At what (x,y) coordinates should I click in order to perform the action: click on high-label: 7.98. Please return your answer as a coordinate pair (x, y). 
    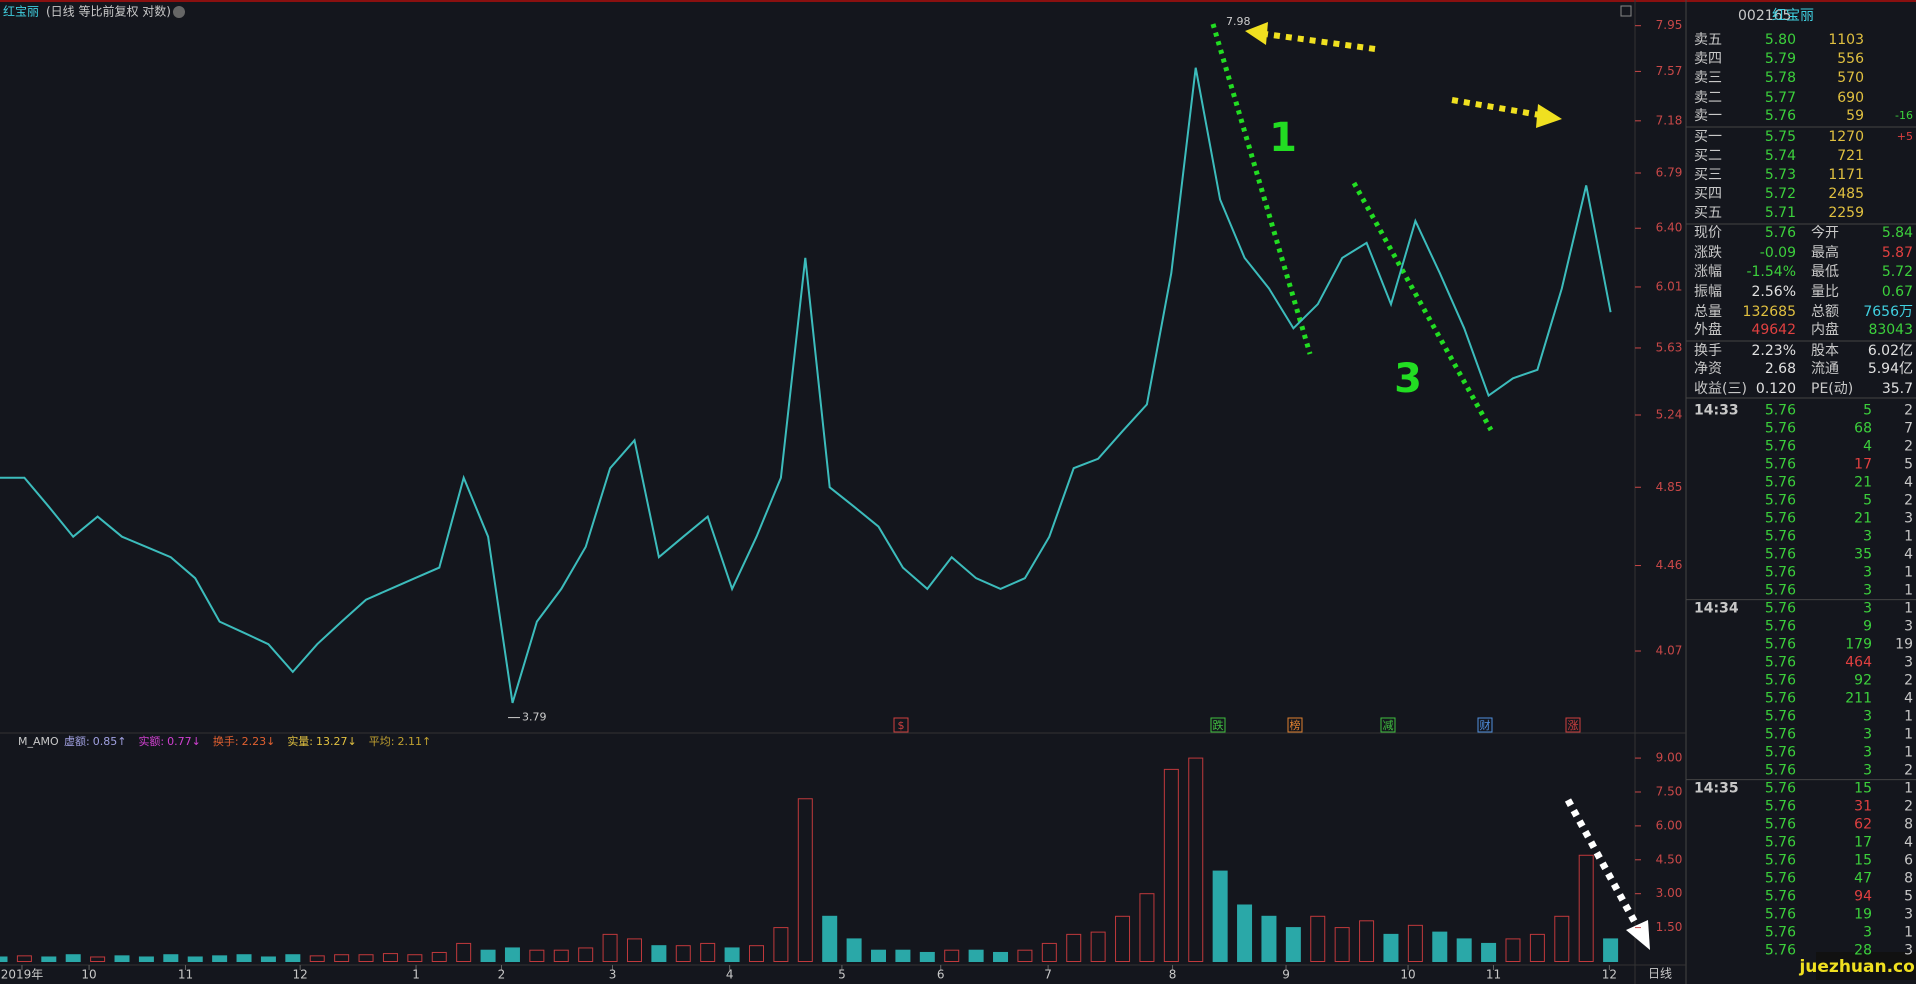
    Looking at the image, I should click on (1238, 21).